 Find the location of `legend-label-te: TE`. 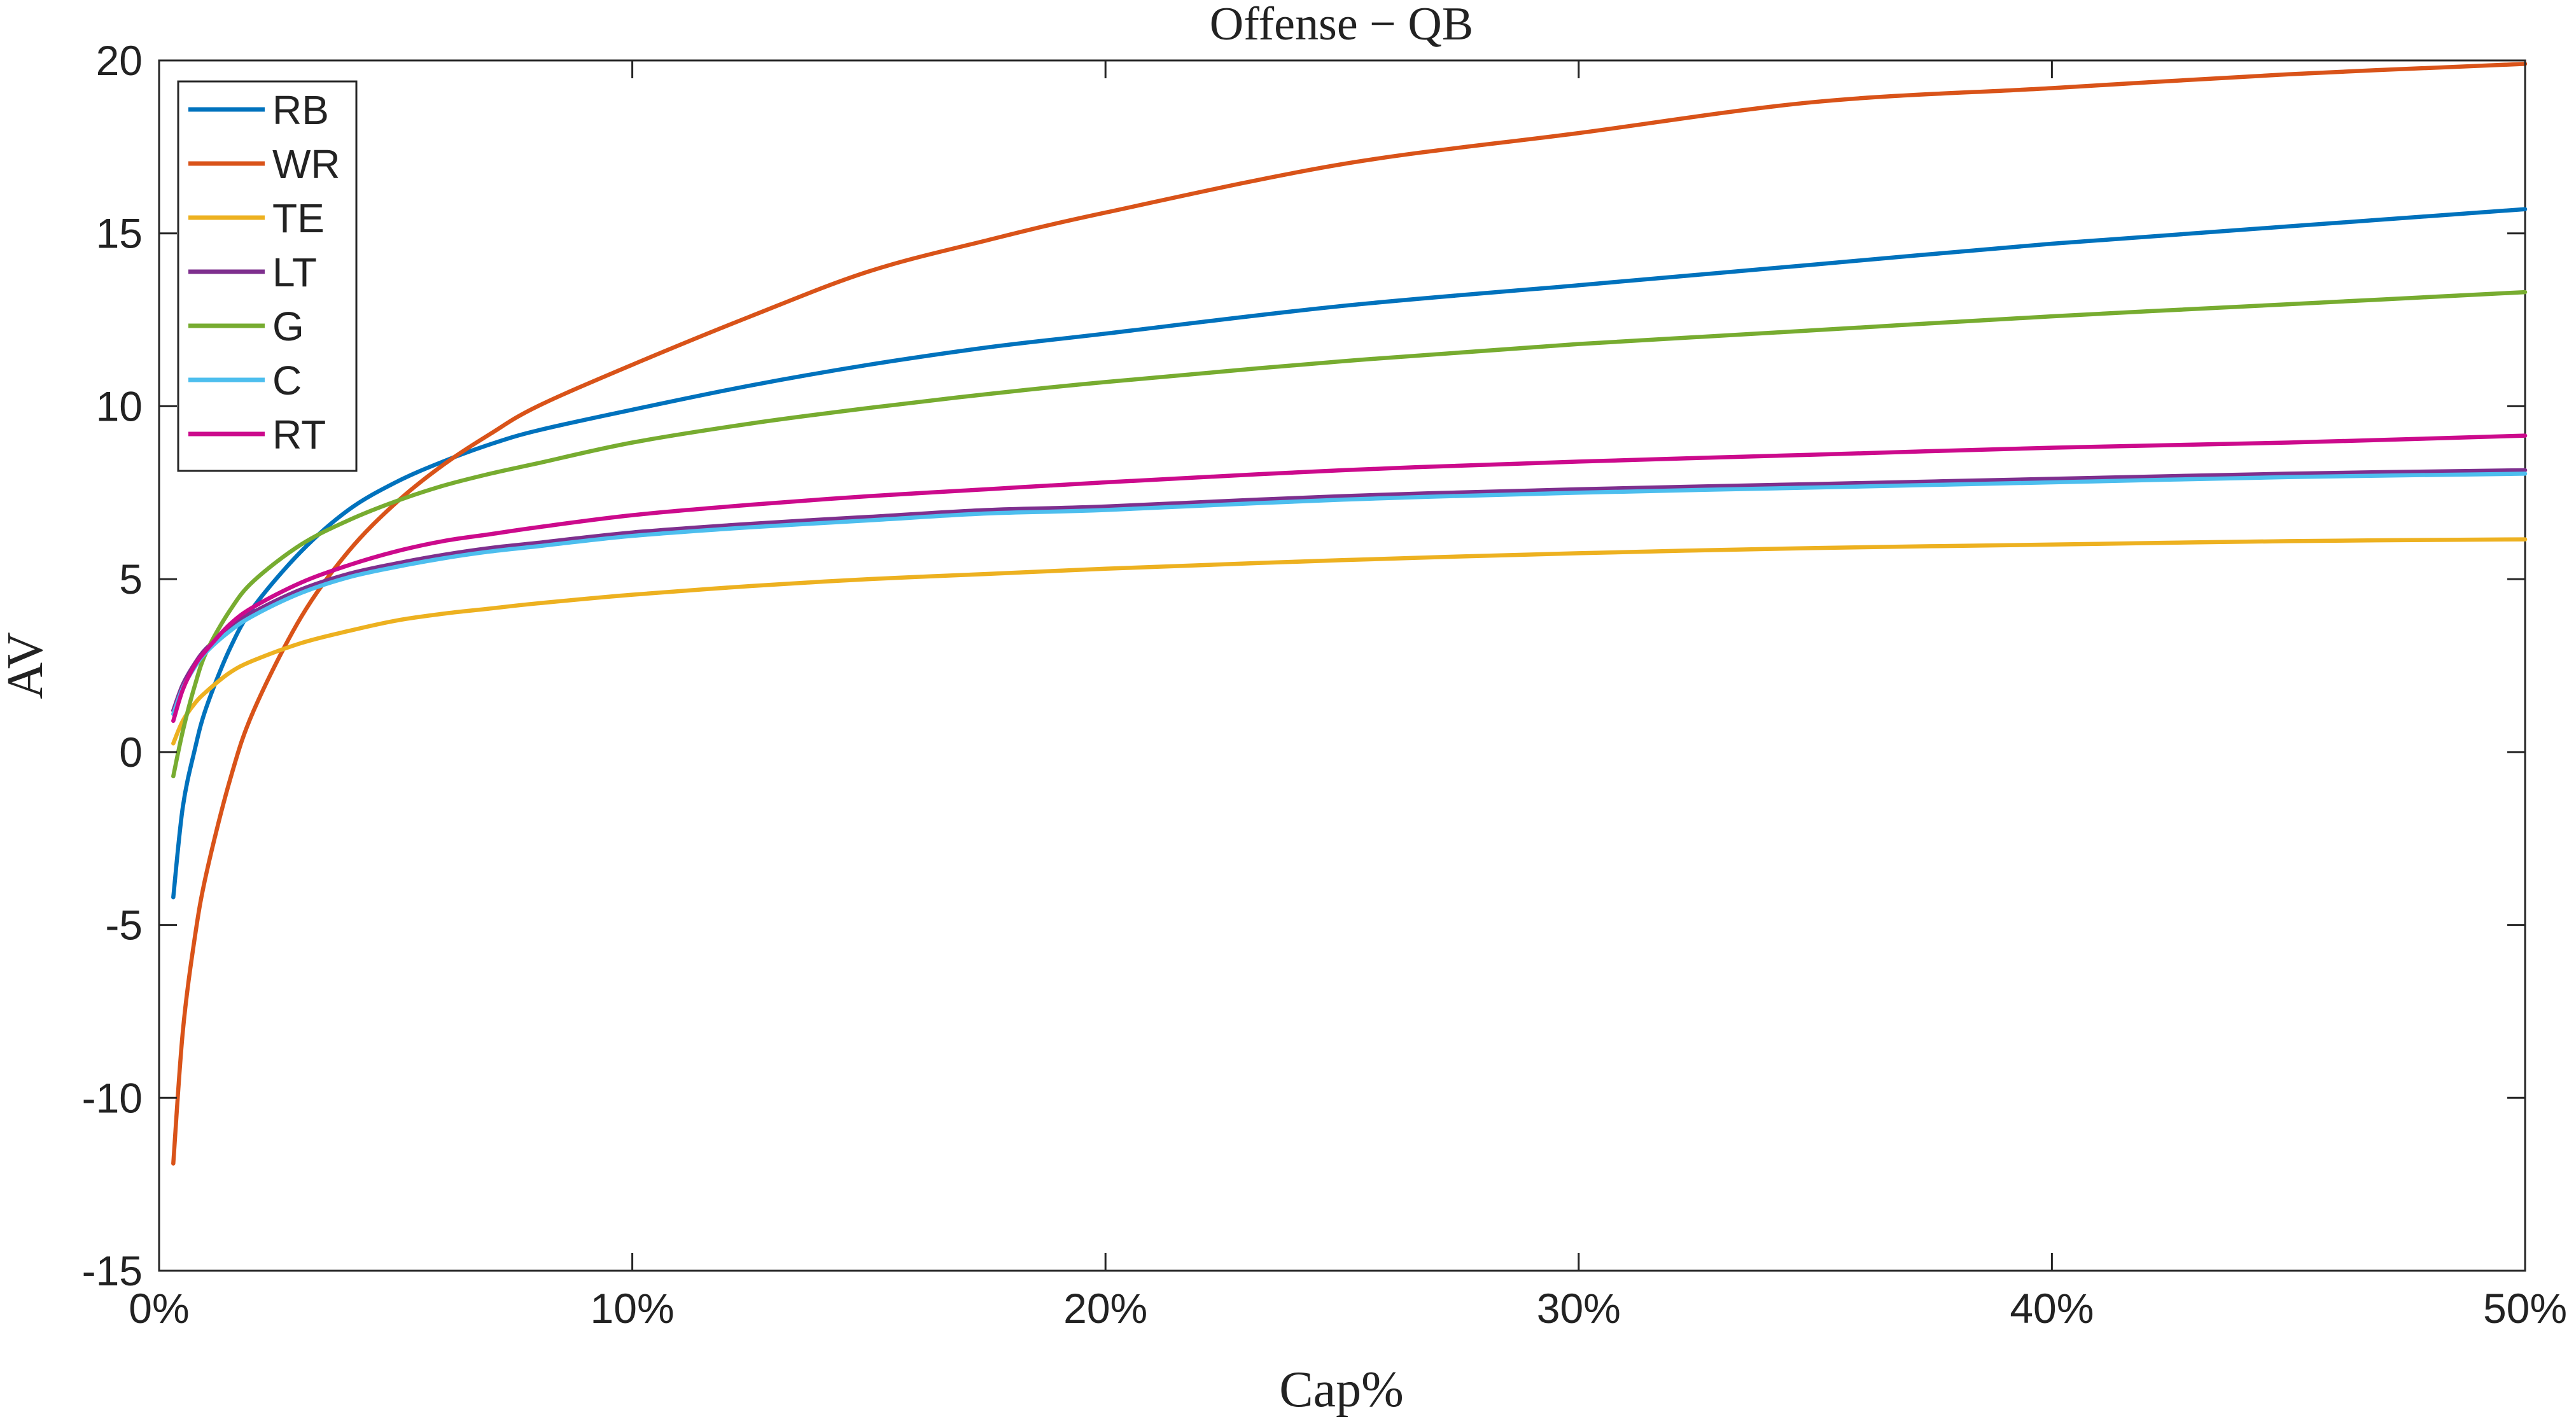

legend-label-te: TE is located at coordinates (298, 218).